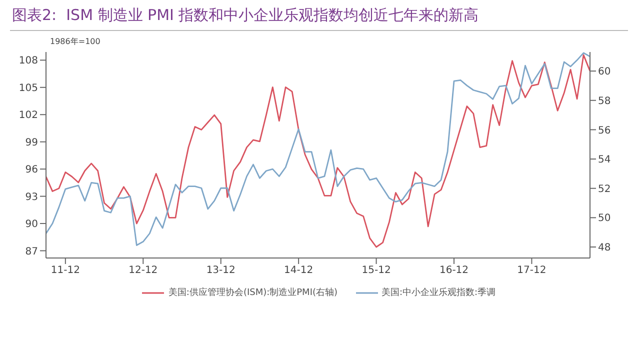  Describe the element at coordinates (454, 270) in the screenshot. I see `x-tick-label: 16-12` at that location.